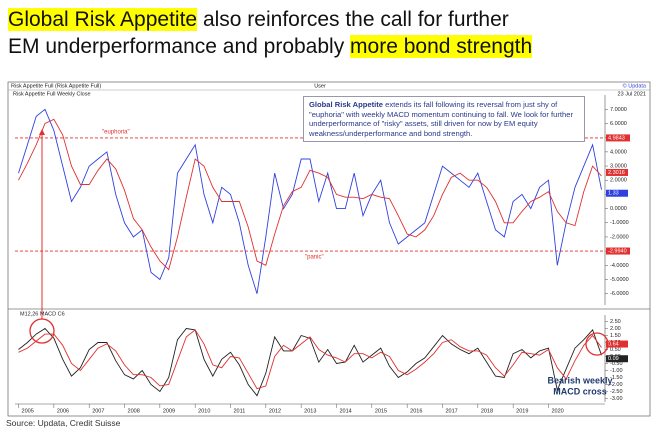  Describe the element at coordinates (613, 194) in the screenshot. I see `last-tag-label: 1.33` at that location.